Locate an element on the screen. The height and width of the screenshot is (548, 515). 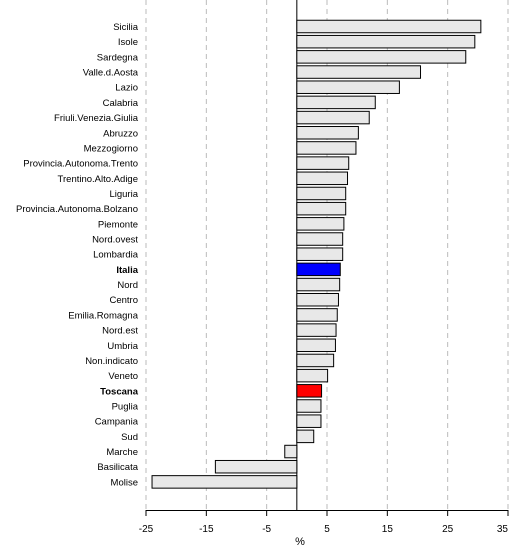
category-label-sud: Sud is located at coordinates (129, 437).